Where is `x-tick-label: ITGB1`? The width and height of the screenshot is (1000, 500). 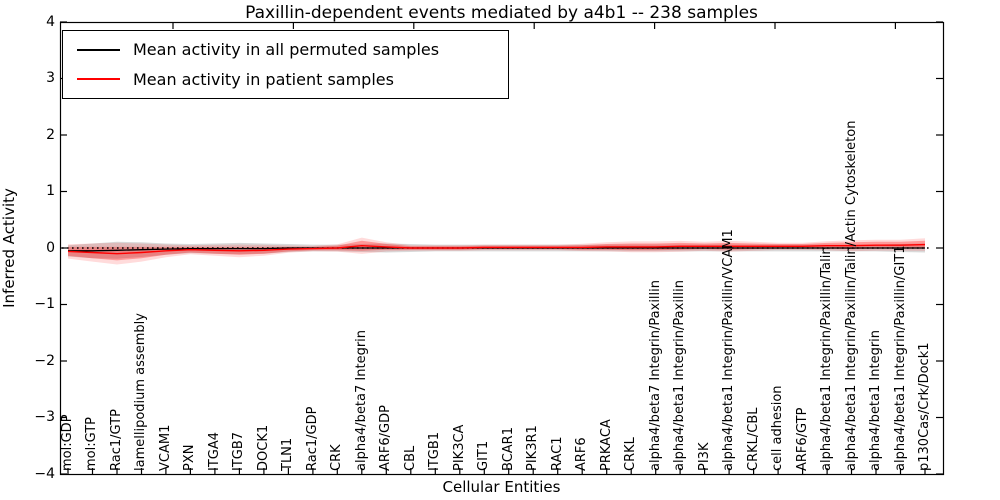 x-tick-label: ITGB1 is located at coordinates (435, 451).